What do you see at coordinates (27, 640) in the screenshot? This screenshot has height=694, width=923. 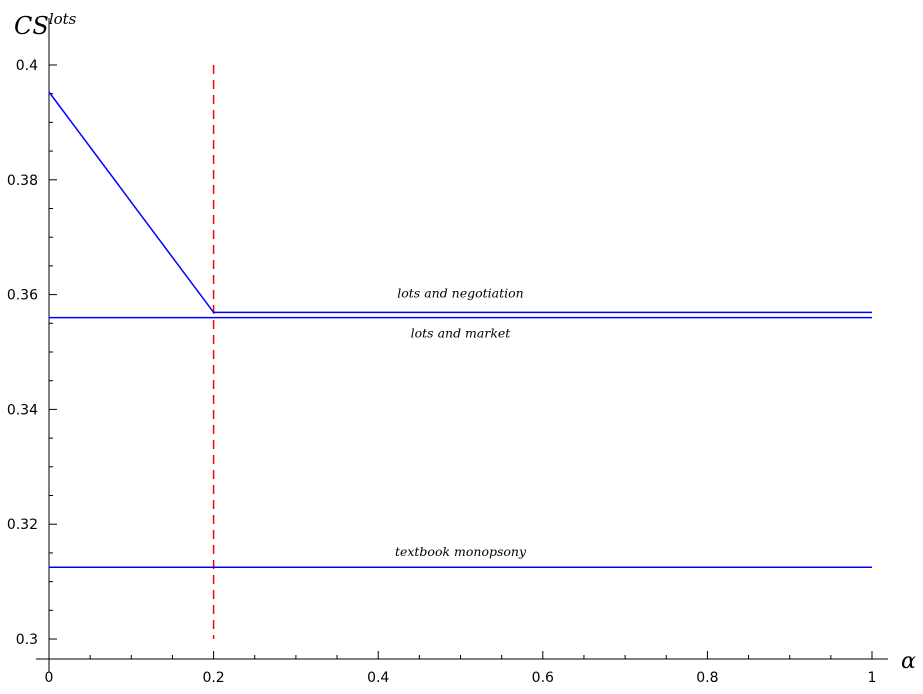 I see `y-tick-label: 0.3` at bounding box center [27, 640].